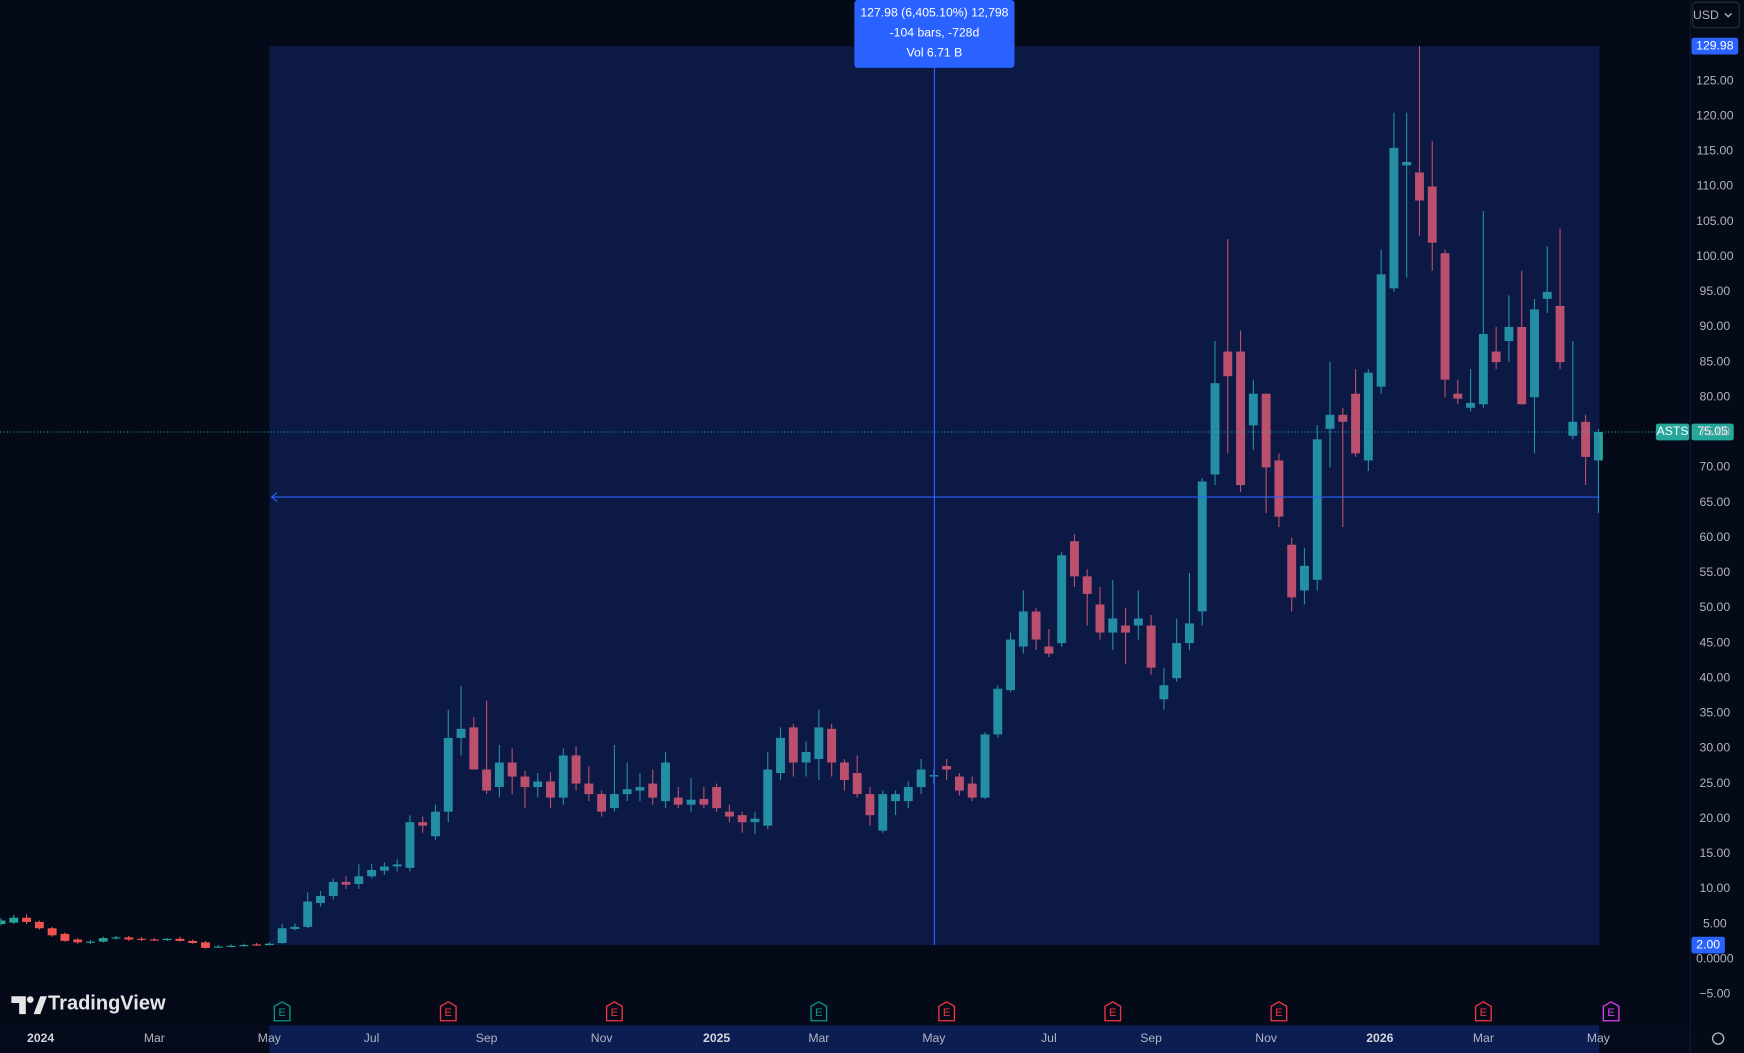 Image resolution: width=1744 pixels, height=1053 pixels. Describe the element at coordinates (1715, 537) in the screenshot. I see `y-tick-label: 60.00` at that location.